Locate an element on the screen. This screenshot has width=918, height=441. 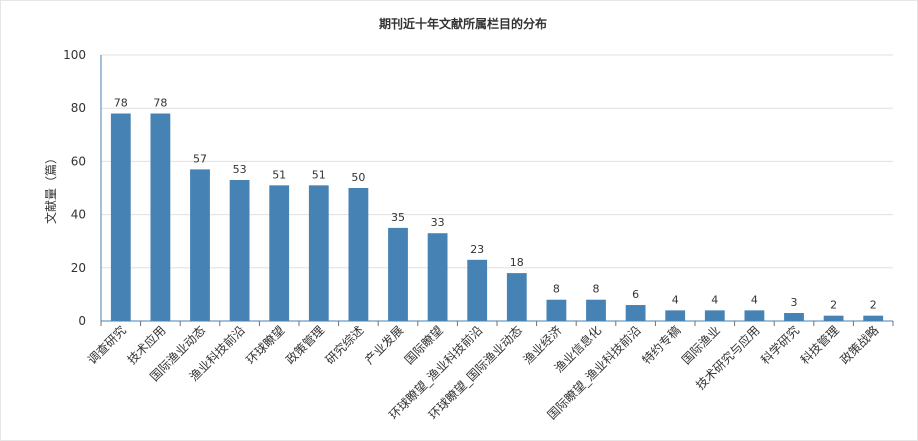
y-tick-label: 60 is located at coordinates (78, 161).